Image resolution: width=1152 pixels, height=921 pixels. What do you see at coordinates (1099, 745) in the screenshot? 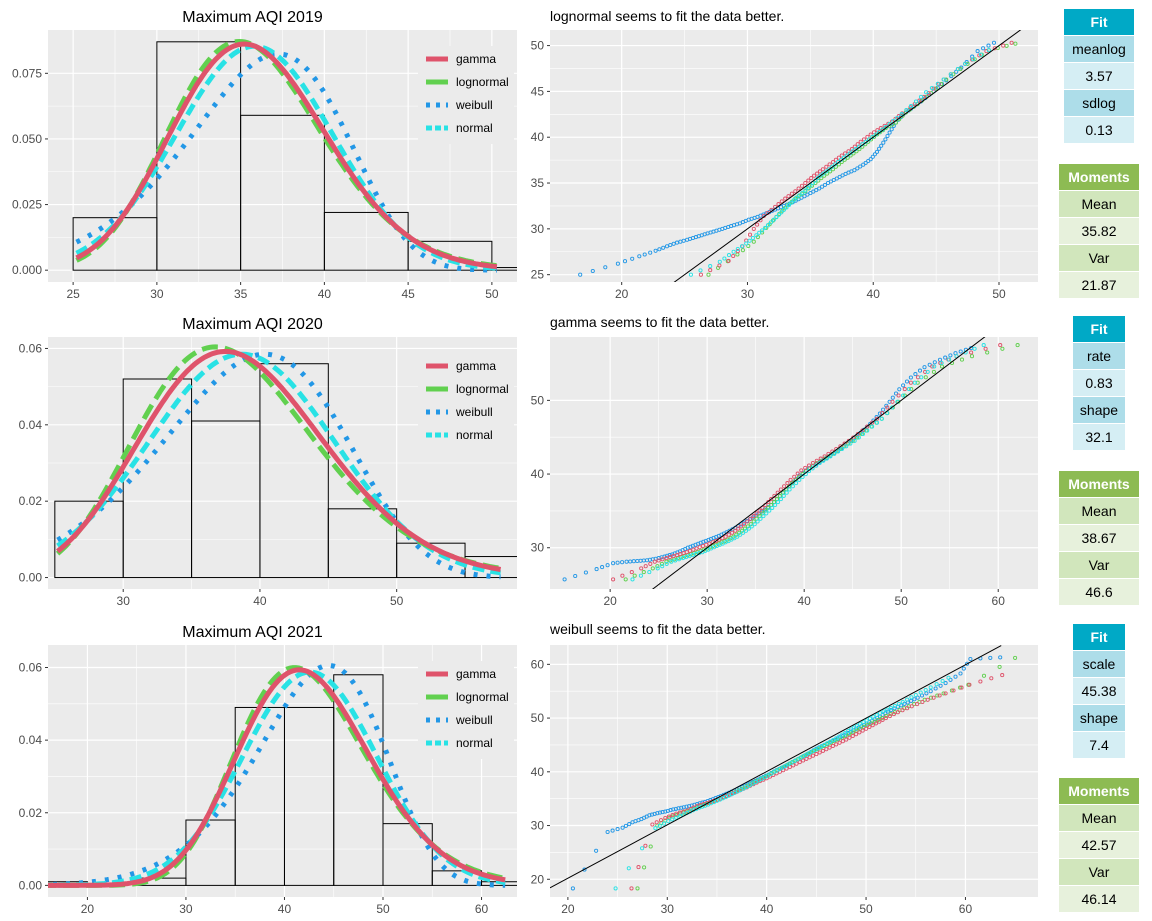
I see `fit-value: 7.4` at bounding box center [1099, 745].